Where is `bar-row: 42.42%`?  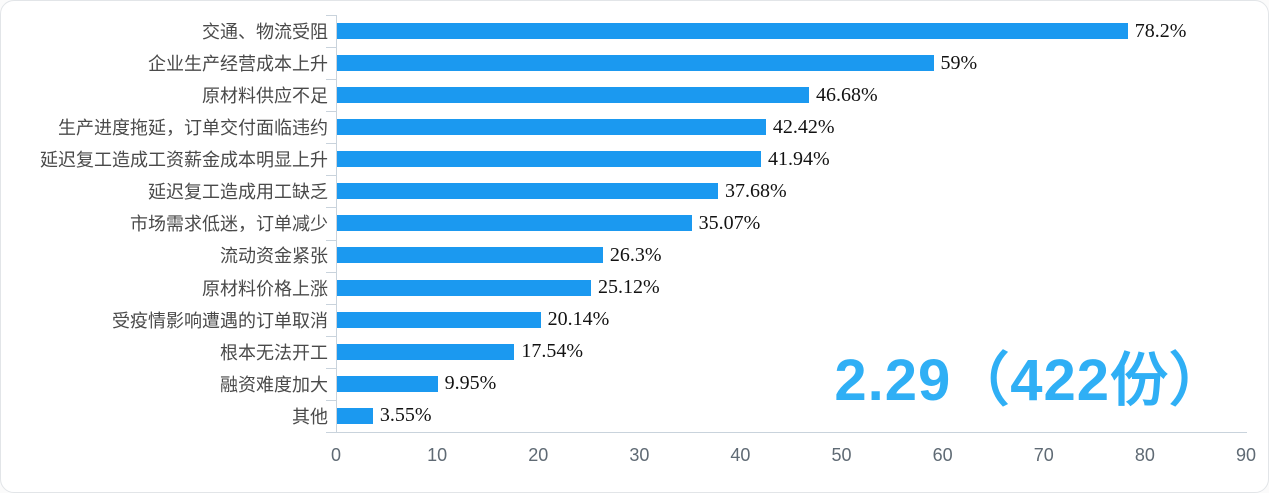
bar-row: 42.42% is located at coordinates (792, 127).